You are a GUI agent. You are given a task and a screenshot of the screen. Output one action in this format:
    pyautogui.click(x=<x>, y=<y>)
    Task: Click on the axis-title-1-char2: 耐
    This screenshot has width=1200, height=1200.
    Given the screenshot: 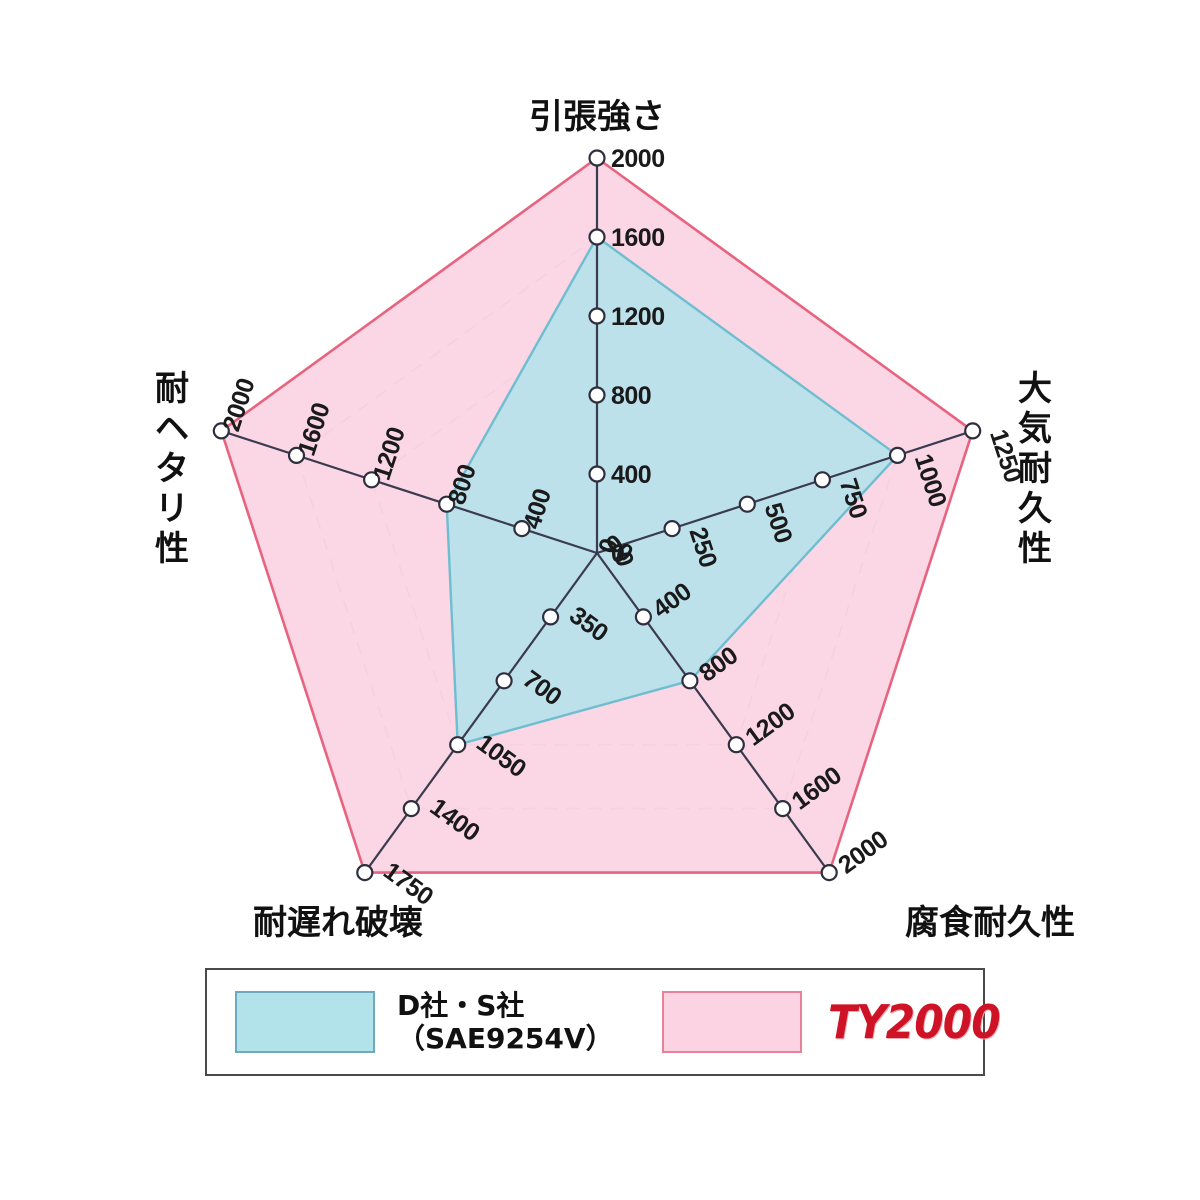 What is the action you would take?
    pyautogui.click(x=1035, y=469)
    